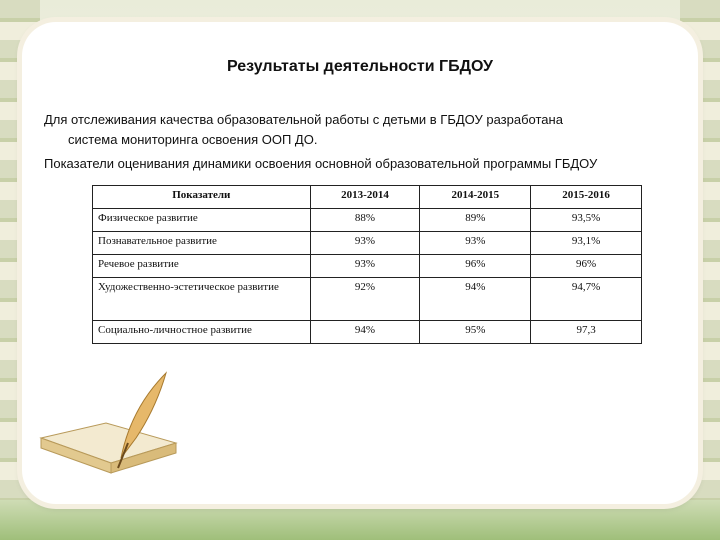 The height and width of the screenshot is (540, 720). What do you see at coordinates (475, 332) in the screenshot?
I see `value-cell: 95%` at bounding box center [475, 332].